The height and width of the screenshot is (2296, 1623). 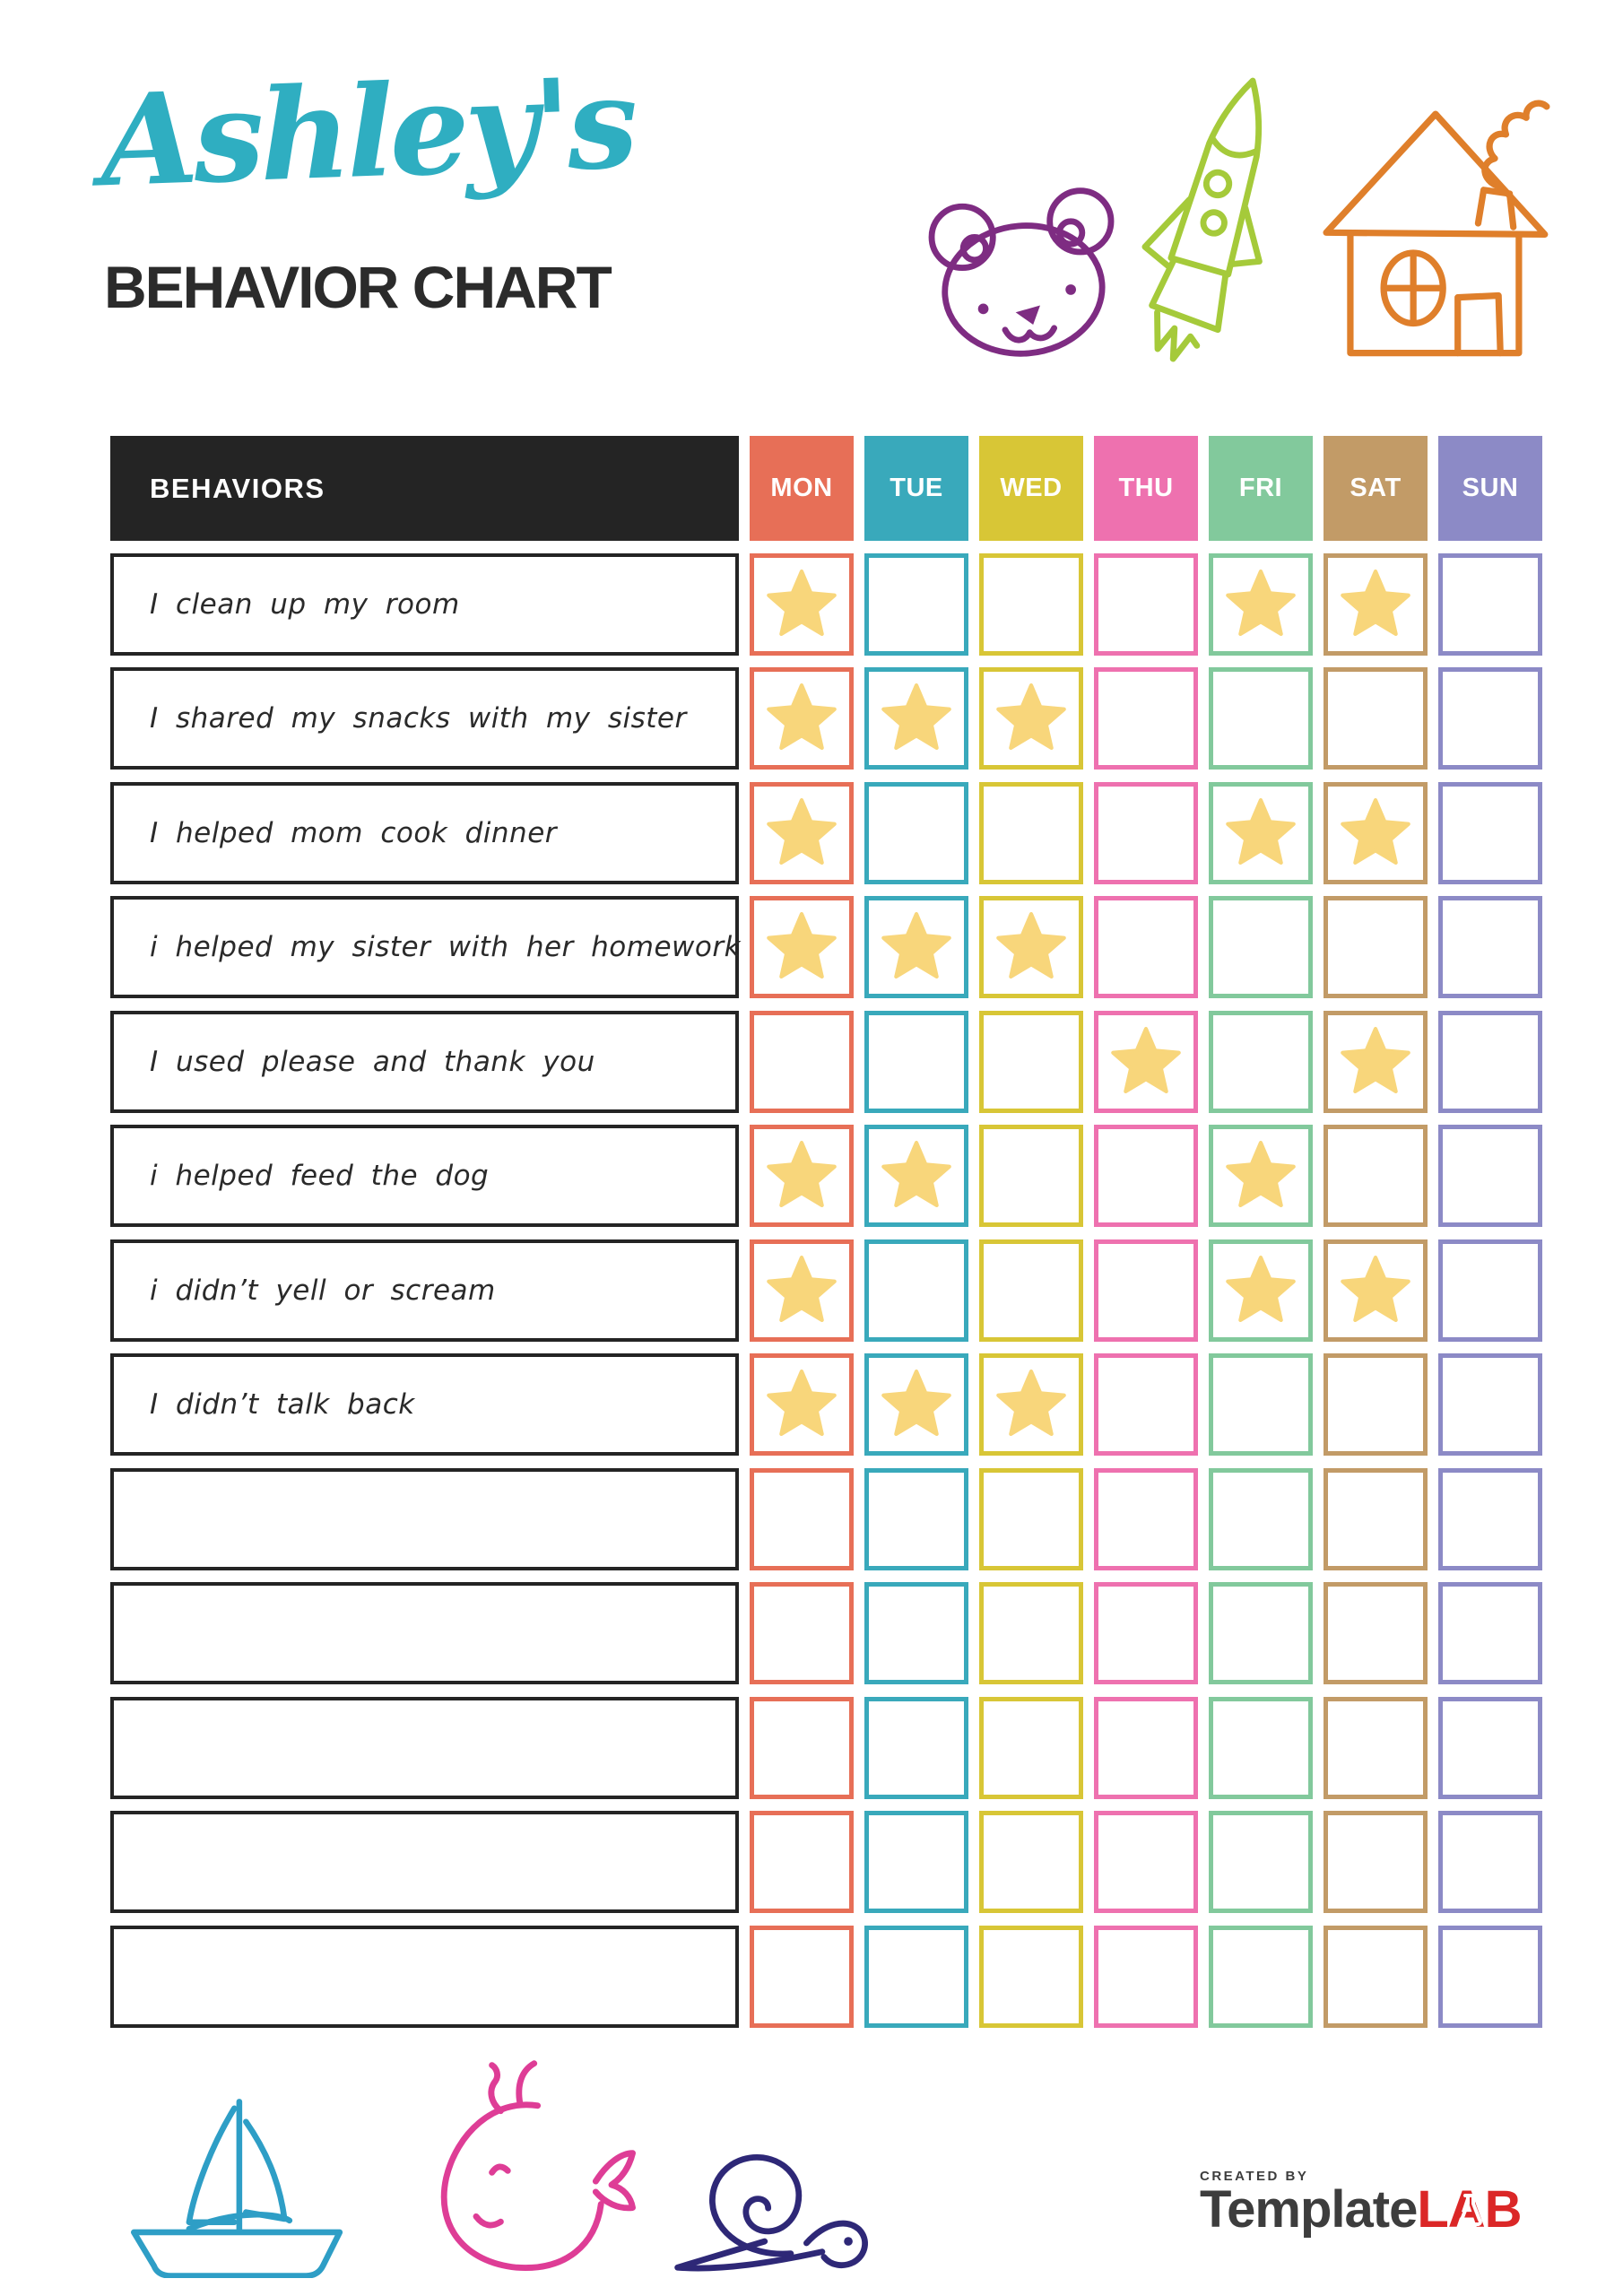 What do you see at coordinates (802, 1976) in the screenshot?
I see `cell-row13-mon` at bounding box center [802, 1976].